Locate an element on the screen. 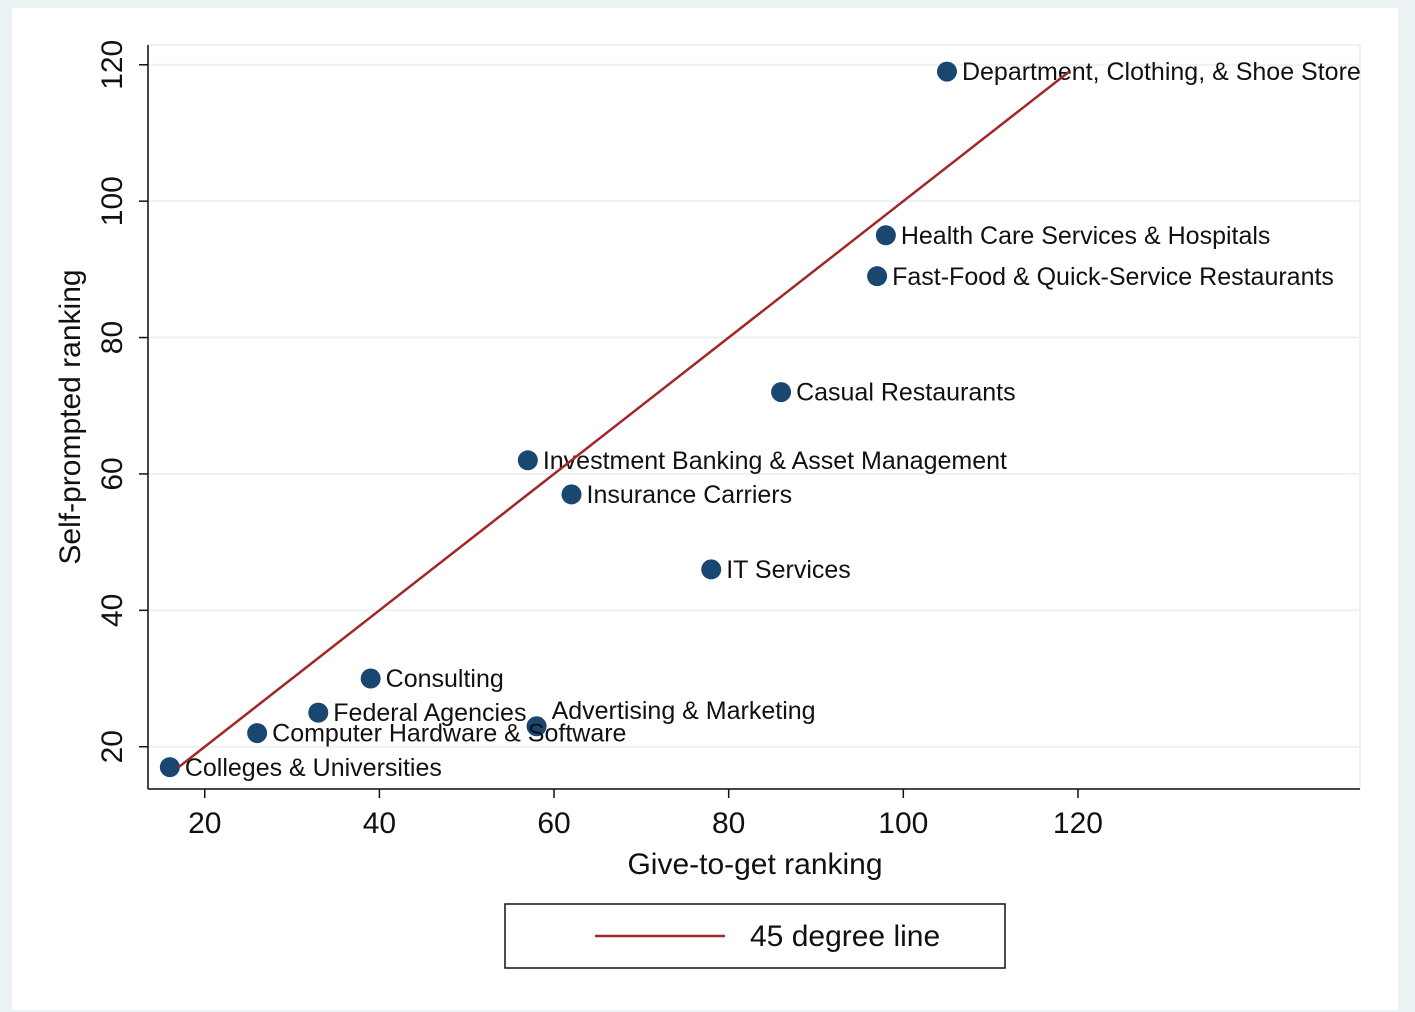  point-label: Health Care Services & Hospitals is located at coordinates (1086, 236).